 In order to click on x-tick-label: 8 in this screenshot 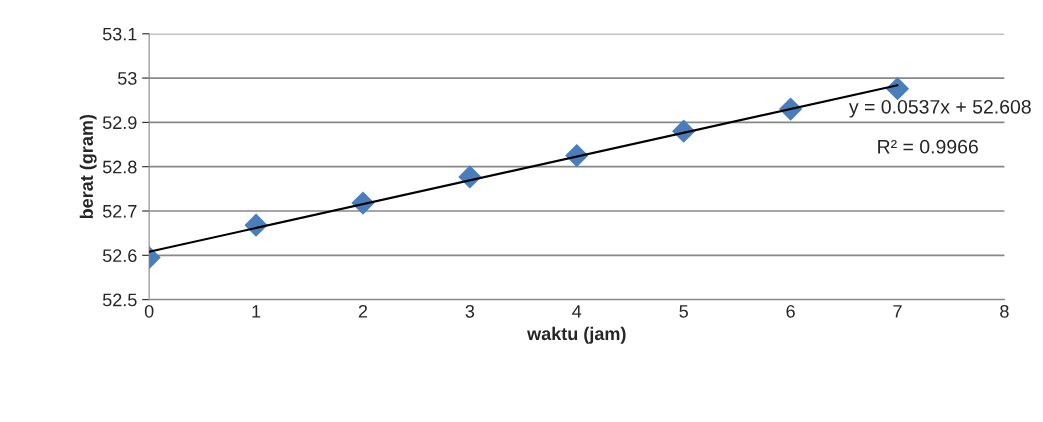, I will do `click(1004, 311)`.